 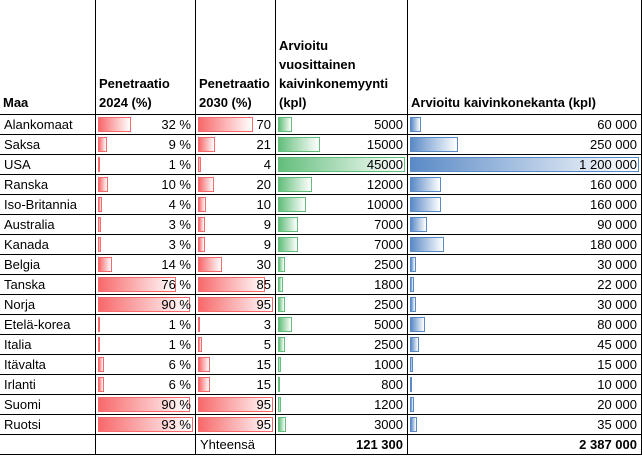 I want to click on table-cell: 3, so click(x=236, y=325).